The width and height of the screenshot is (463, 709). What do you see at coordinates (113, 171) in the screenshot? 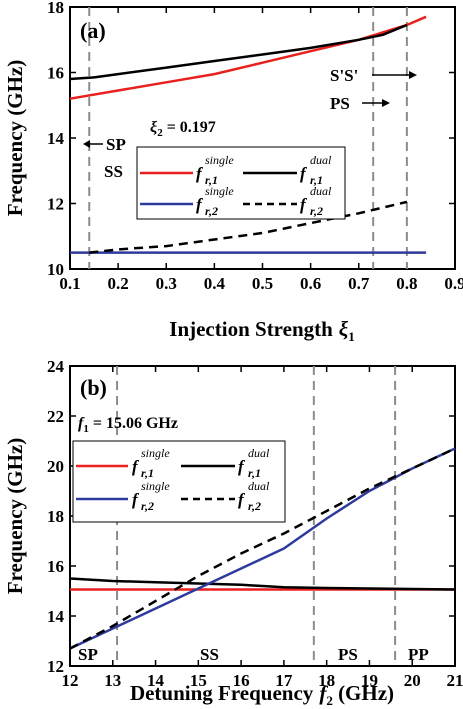
I see `panel-a-annotation-ss: SS` at bounding box center [113, 171].